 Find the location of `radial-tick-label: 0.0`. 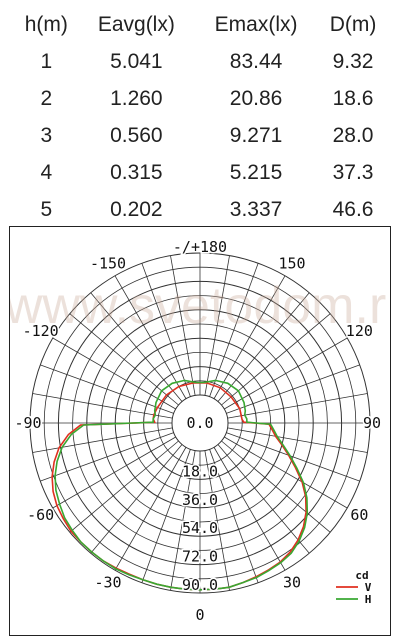

radial-tick-label: 0.0 is located at coordinates (199, 423).